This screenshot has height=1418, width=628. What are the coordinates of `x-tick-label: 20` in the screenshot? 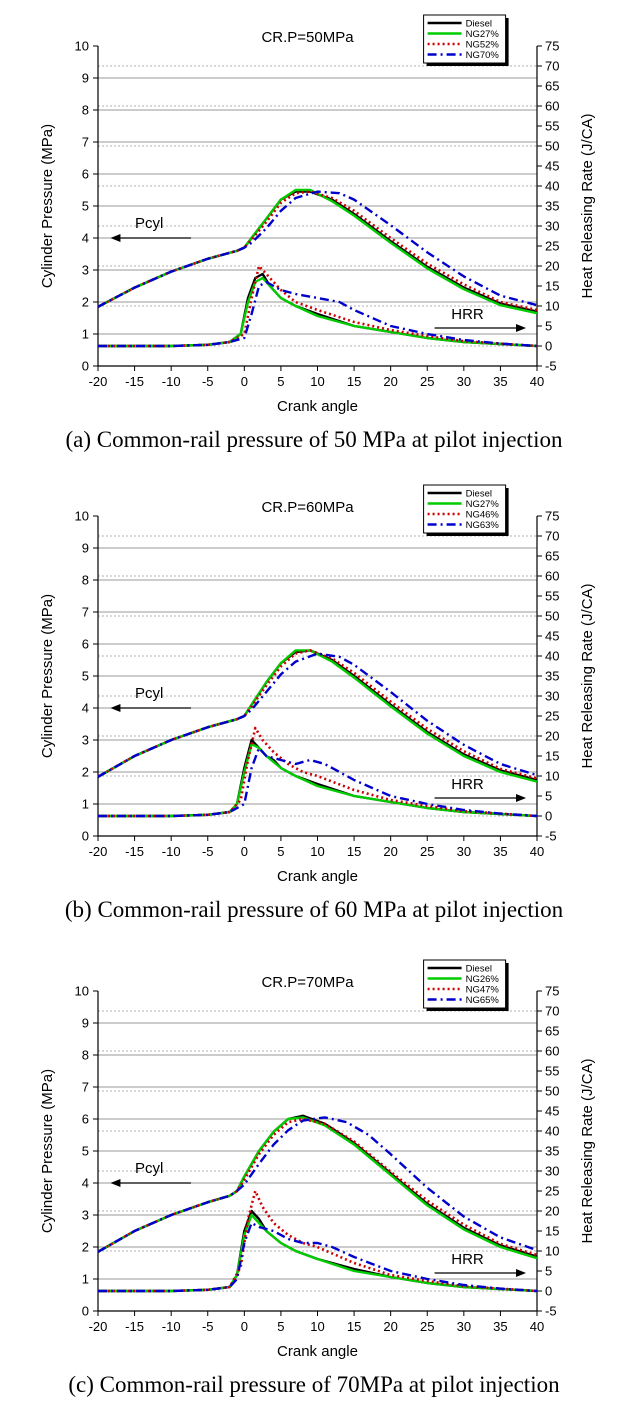 It's located at (390, 851).